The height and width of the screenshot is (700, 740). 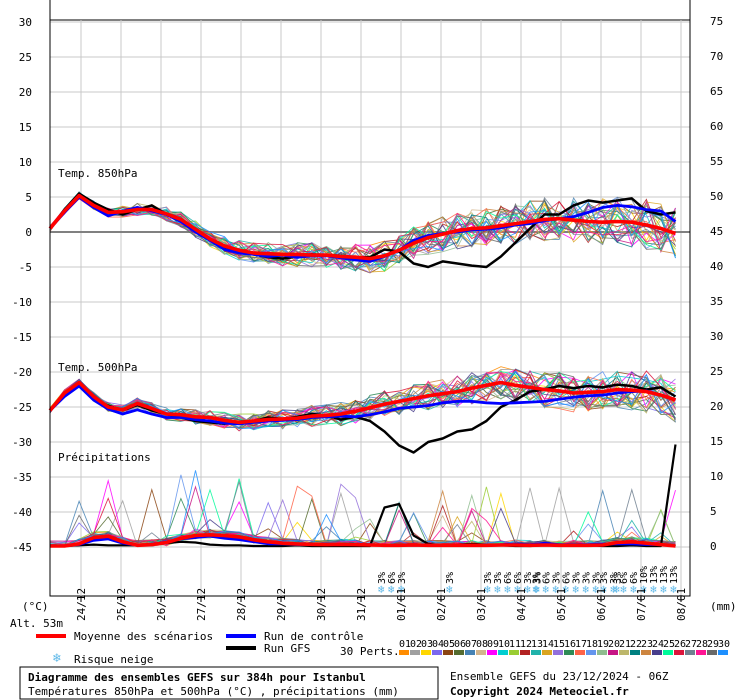 I want to click on pert-legend-label: 22, so click(x=636, y=644).